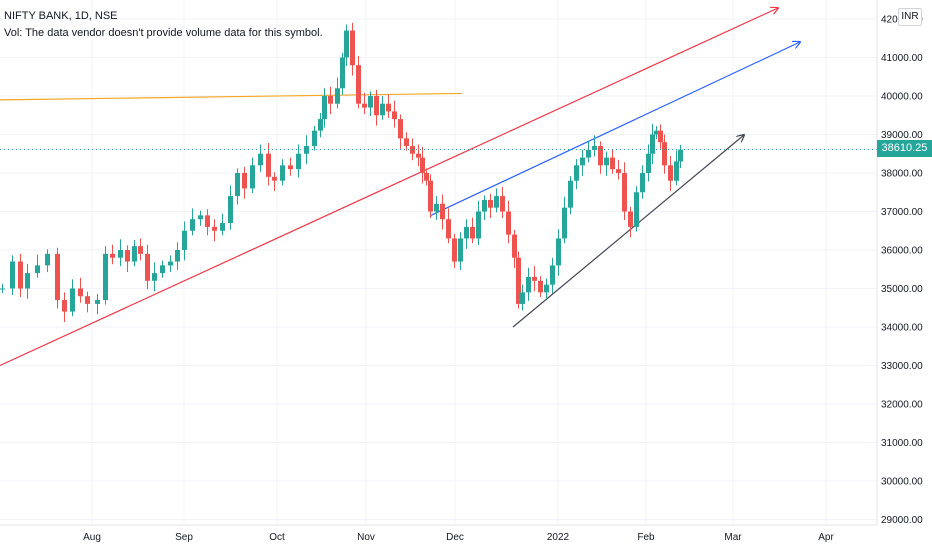 The height and width of the screenshot is (550, 932). What do you see at coordinates (910, 17) in the screenshot?
I see `currency-badge: INR` at bounding box center [910, 17].